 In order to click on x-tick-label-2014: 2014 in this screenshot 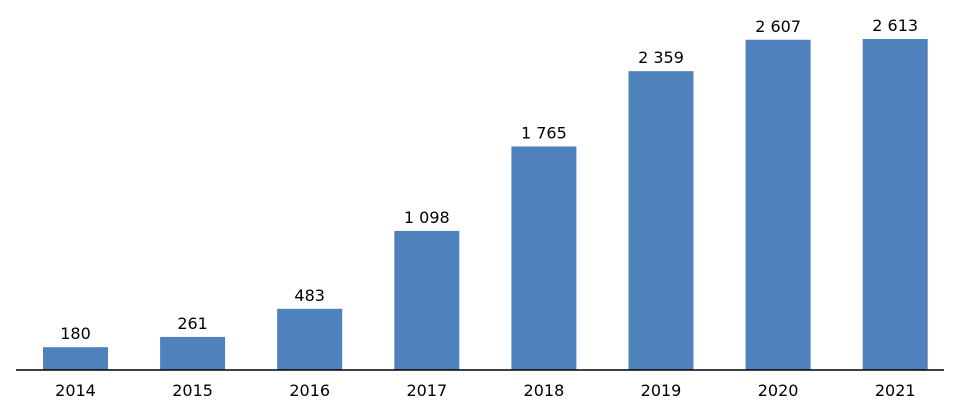, I will do `click(75, 390)`.